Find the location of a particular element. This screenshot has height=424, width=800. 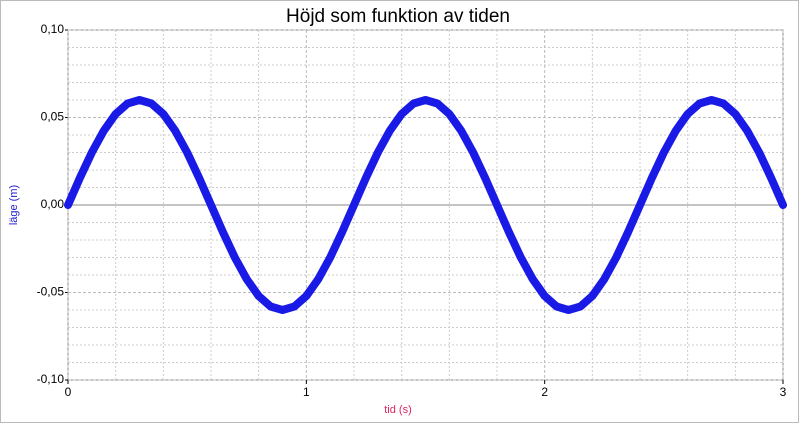

x-tick-label: 0 is located at coordinates (68, 392).